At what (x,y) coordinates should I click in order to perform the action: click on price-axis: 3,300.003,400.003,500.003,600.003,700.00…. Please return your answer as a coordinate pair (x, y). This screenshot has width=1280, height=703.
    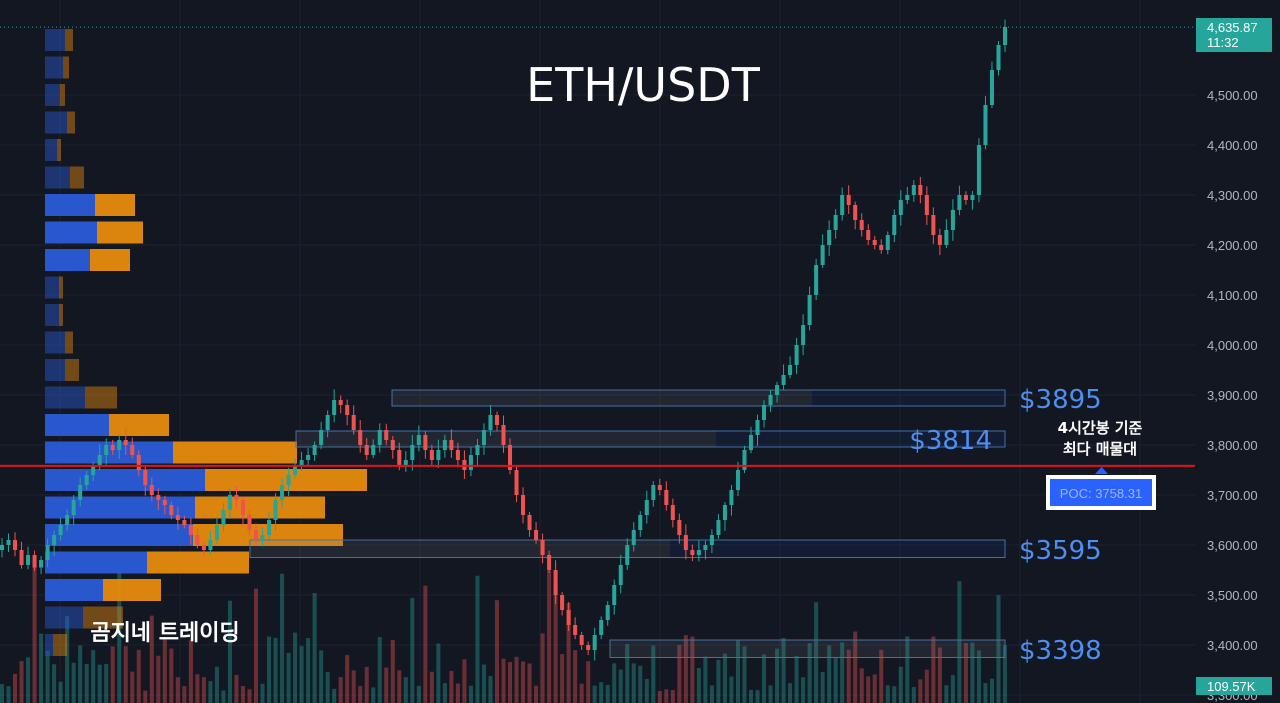
    Looking at the image, I should click on (1232, 395).